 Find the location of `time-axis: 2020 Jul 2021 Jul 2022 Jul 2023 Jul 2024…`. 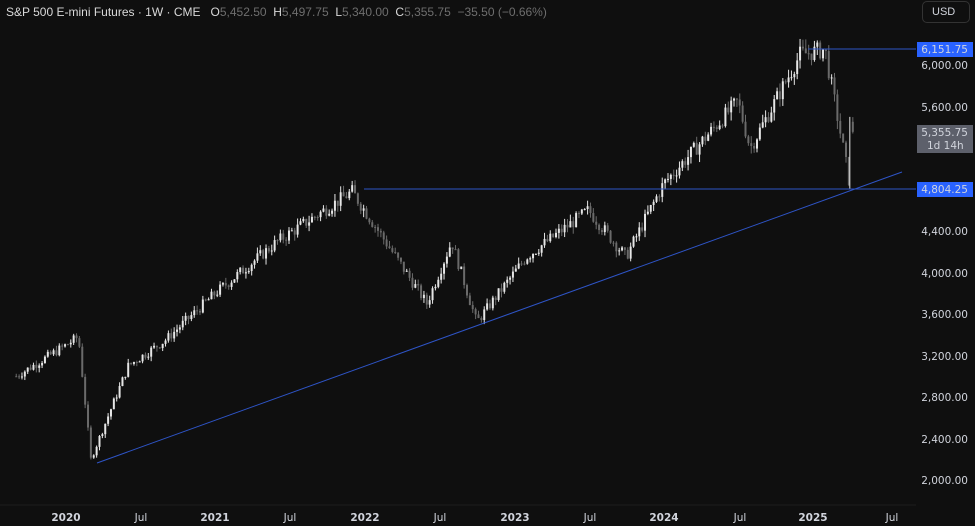

time-axis: 2020 Jul 2021 Jul 2022 Jul 2023 Jul 2024… is located at coordinates (474, 518).